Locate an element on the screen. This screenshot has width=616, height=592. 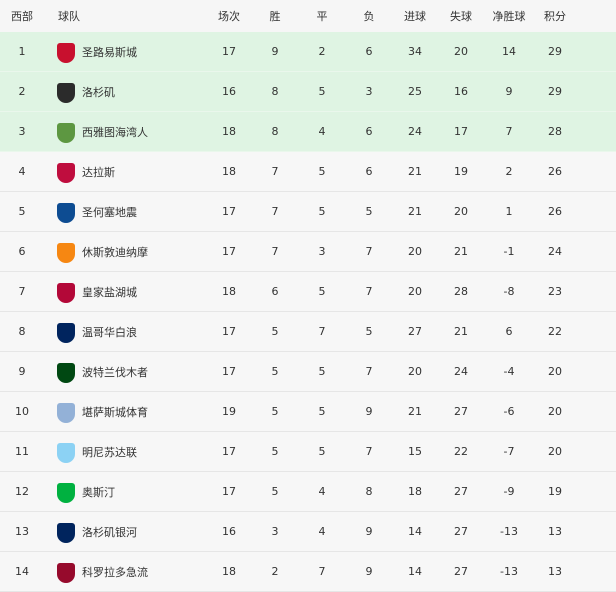
header-played: 场次 is located at coordinates (229, 16).